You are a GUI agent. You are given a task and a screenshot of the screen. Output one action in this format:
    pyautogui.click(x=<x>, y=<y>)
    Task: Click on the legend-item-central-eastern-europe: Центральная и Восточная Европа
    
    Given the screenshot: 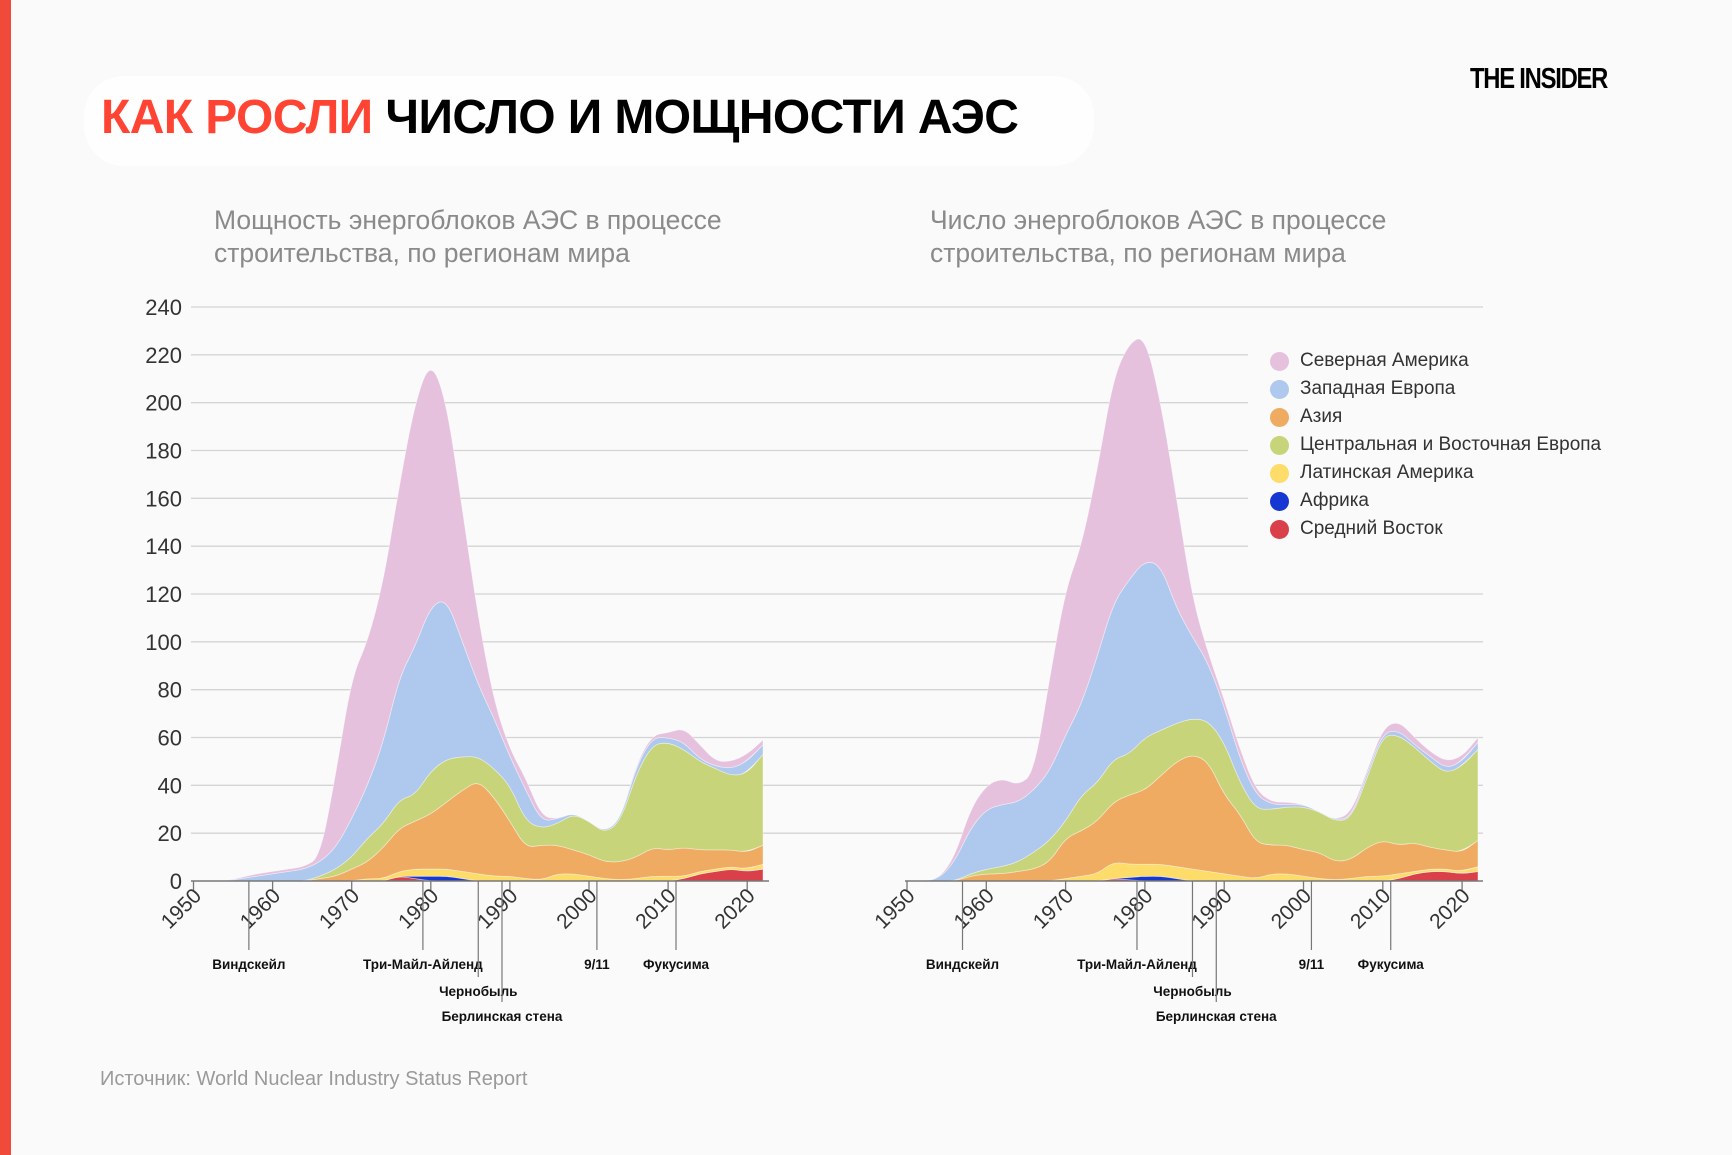 What is the action you would take?
    pyautogui.click(x=1435, y=445)
    